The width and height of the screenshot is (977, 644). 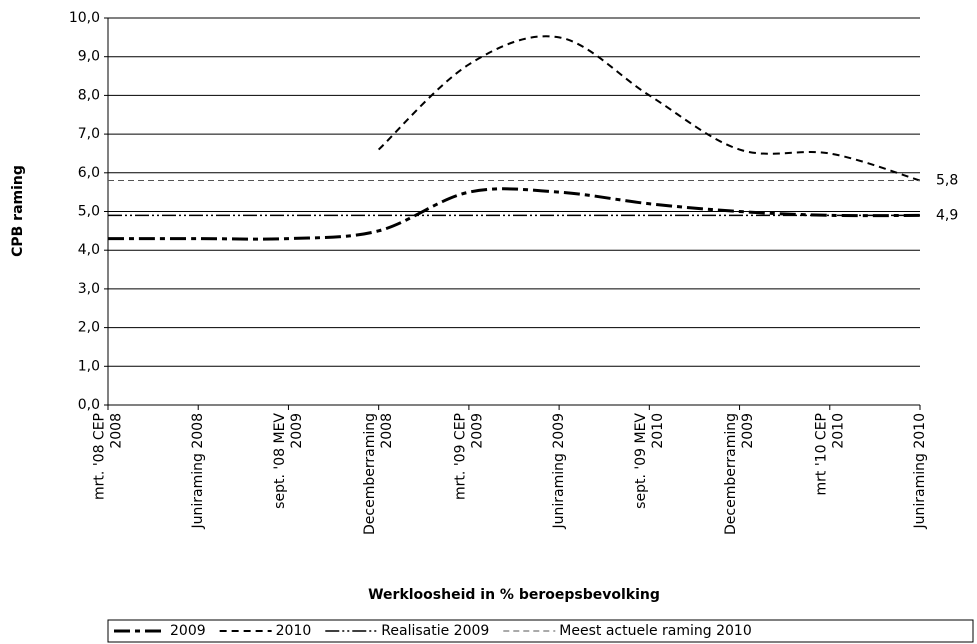 What do you see at coordinates (89, 289) in the screenshot?
I see `y-tick-label: 3,0` at bounding box center [89, 289].